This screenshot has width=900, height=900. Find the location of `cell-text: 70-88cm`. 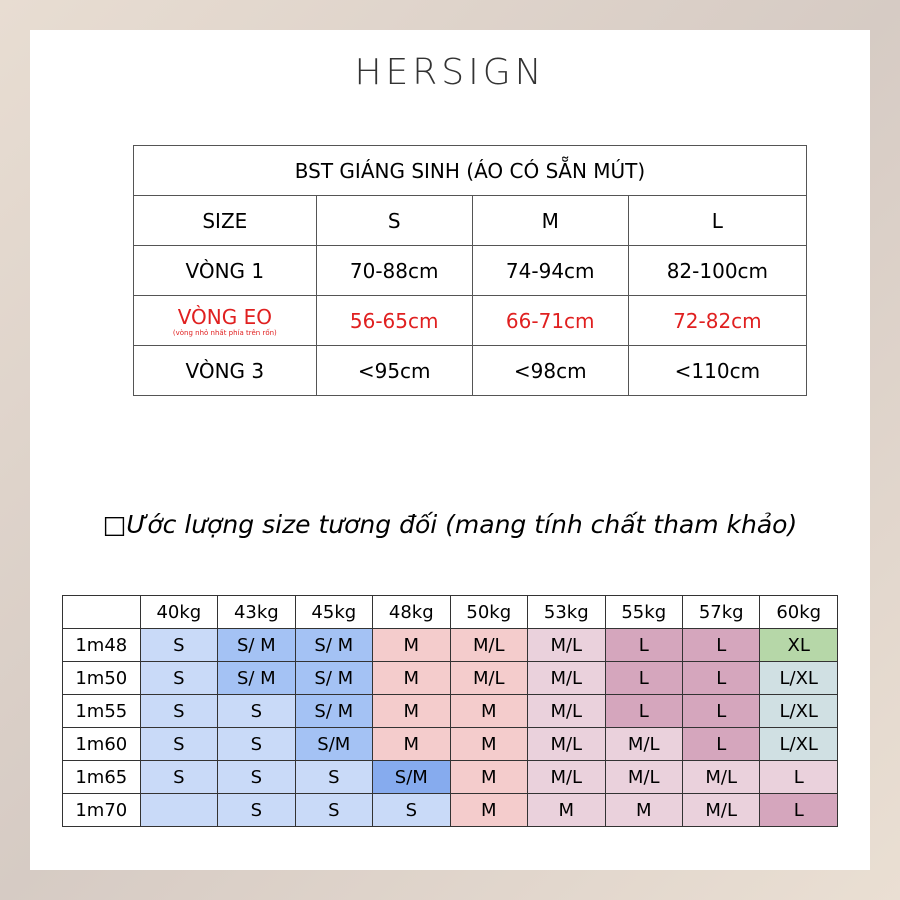

cell-text: 70-88cm is located at coordinates (394, 270).